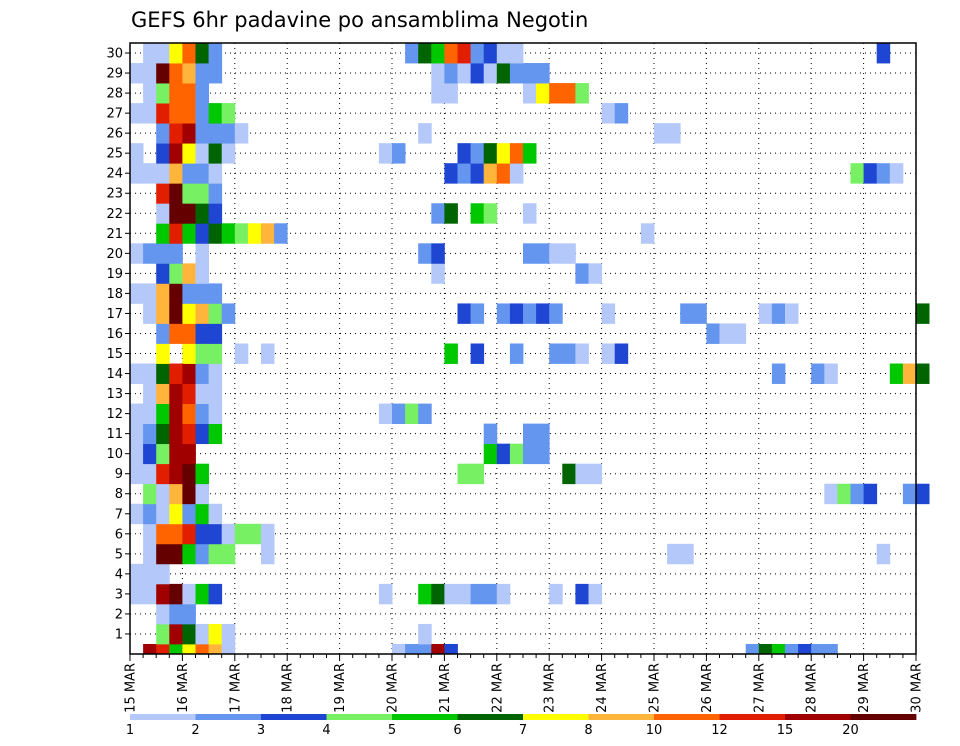 The width and height of the screenshot is (960, 746). What do you see at coordinates (114, 434) in the screenshot?
I see `y-tick-label: 11` at bounding box center [114, 434].